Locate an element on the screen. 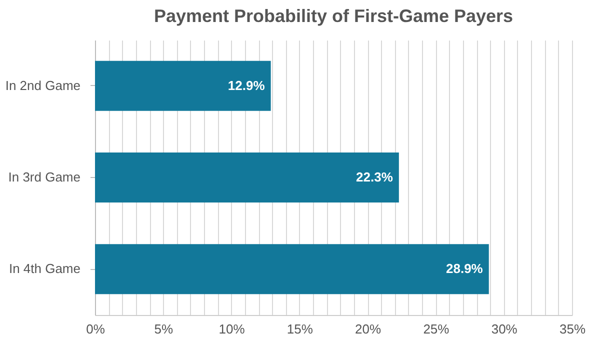 Image resolution: width=600 pixels, height=342 pixels. x-tick-label: 10% is located at coordinates (232, 329).